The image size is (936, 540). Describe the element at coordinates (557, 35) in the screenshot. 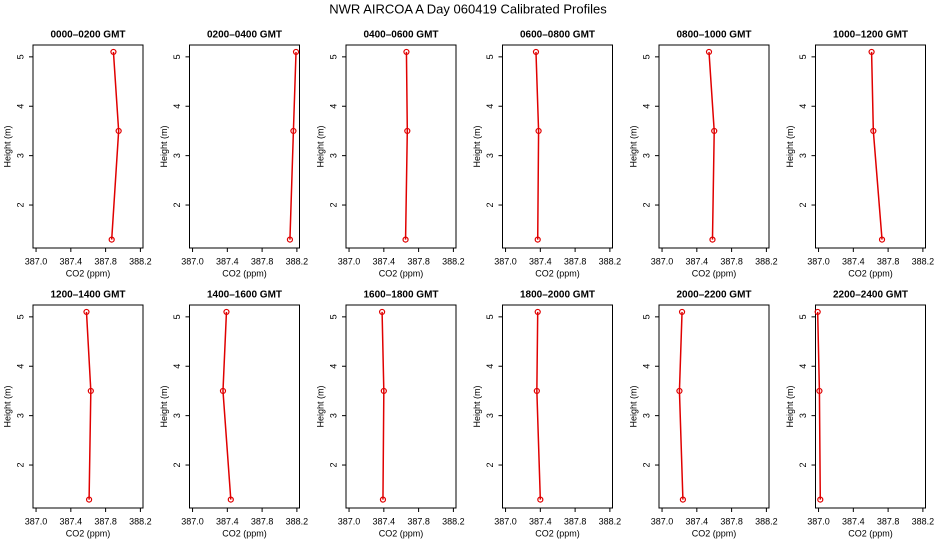

I see `panel-title: 0600–0800 GMT` at that location.